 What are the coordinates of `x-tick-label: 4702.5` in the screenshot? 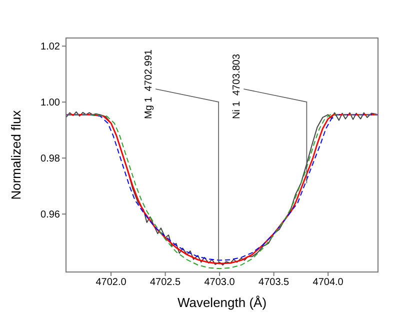 It's located at (166, 282).